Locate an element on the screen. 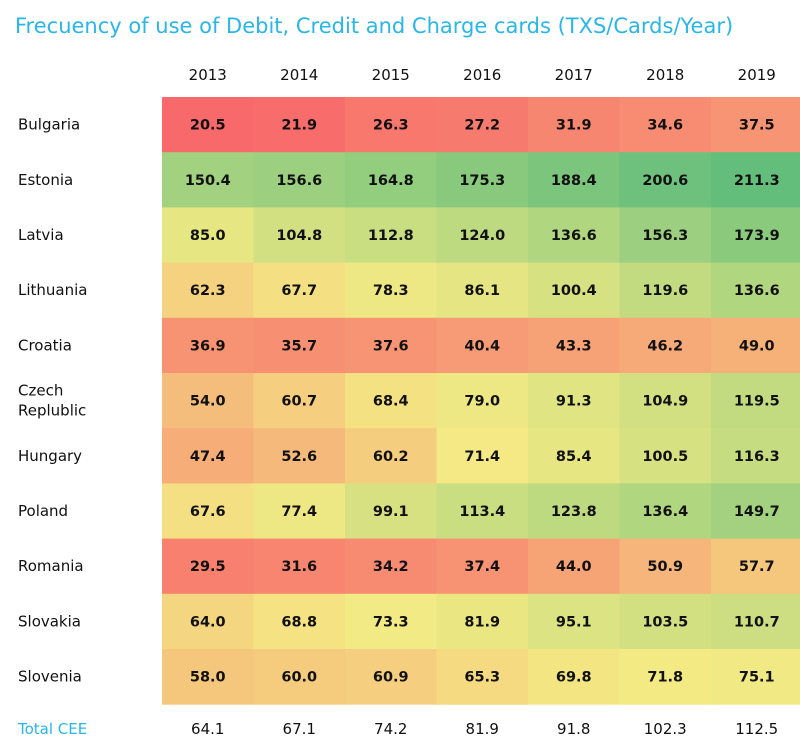 This screenshot has height=751, width=800. cell-value-slovakia-2014: 68.8 is located at coordinates (299, 622).